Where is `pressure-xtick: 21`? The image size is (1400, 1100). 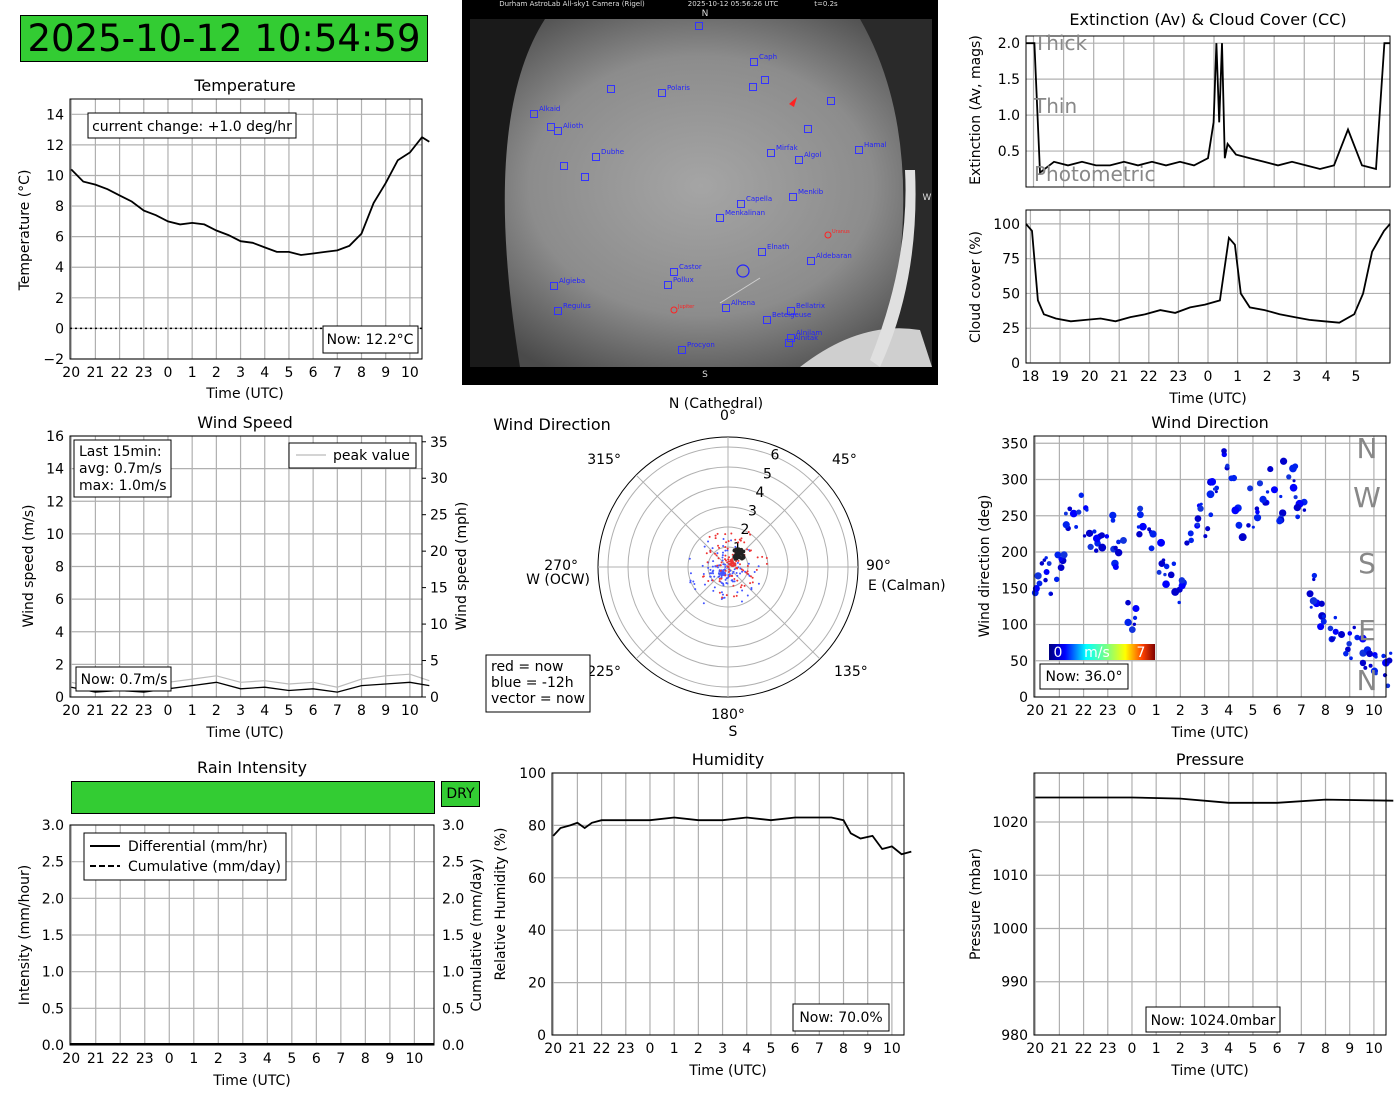
pressure-xtick: 21 is located at coordinates (1059, 1049).